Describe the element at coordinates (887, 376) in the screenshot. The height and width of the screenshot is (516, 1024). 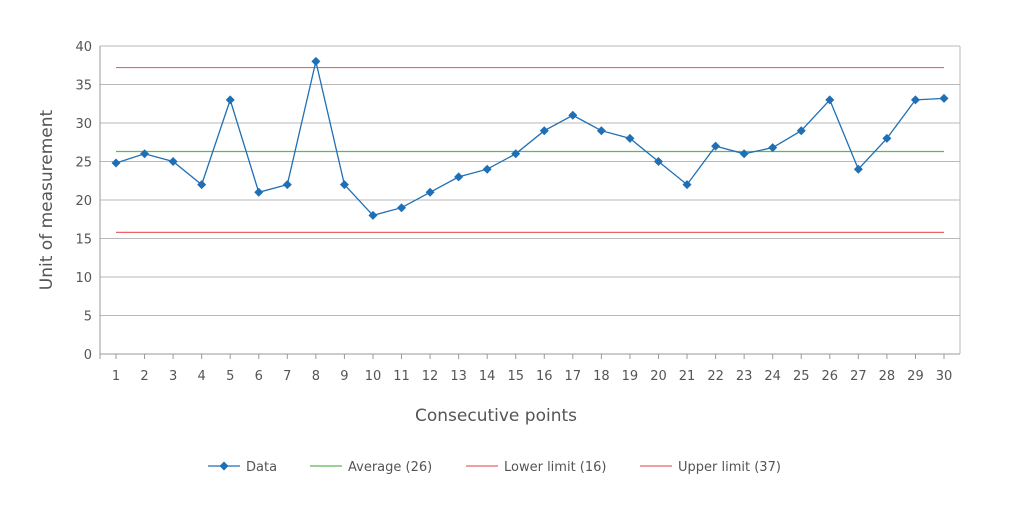
I see `x-tick-label: 28` at that location.